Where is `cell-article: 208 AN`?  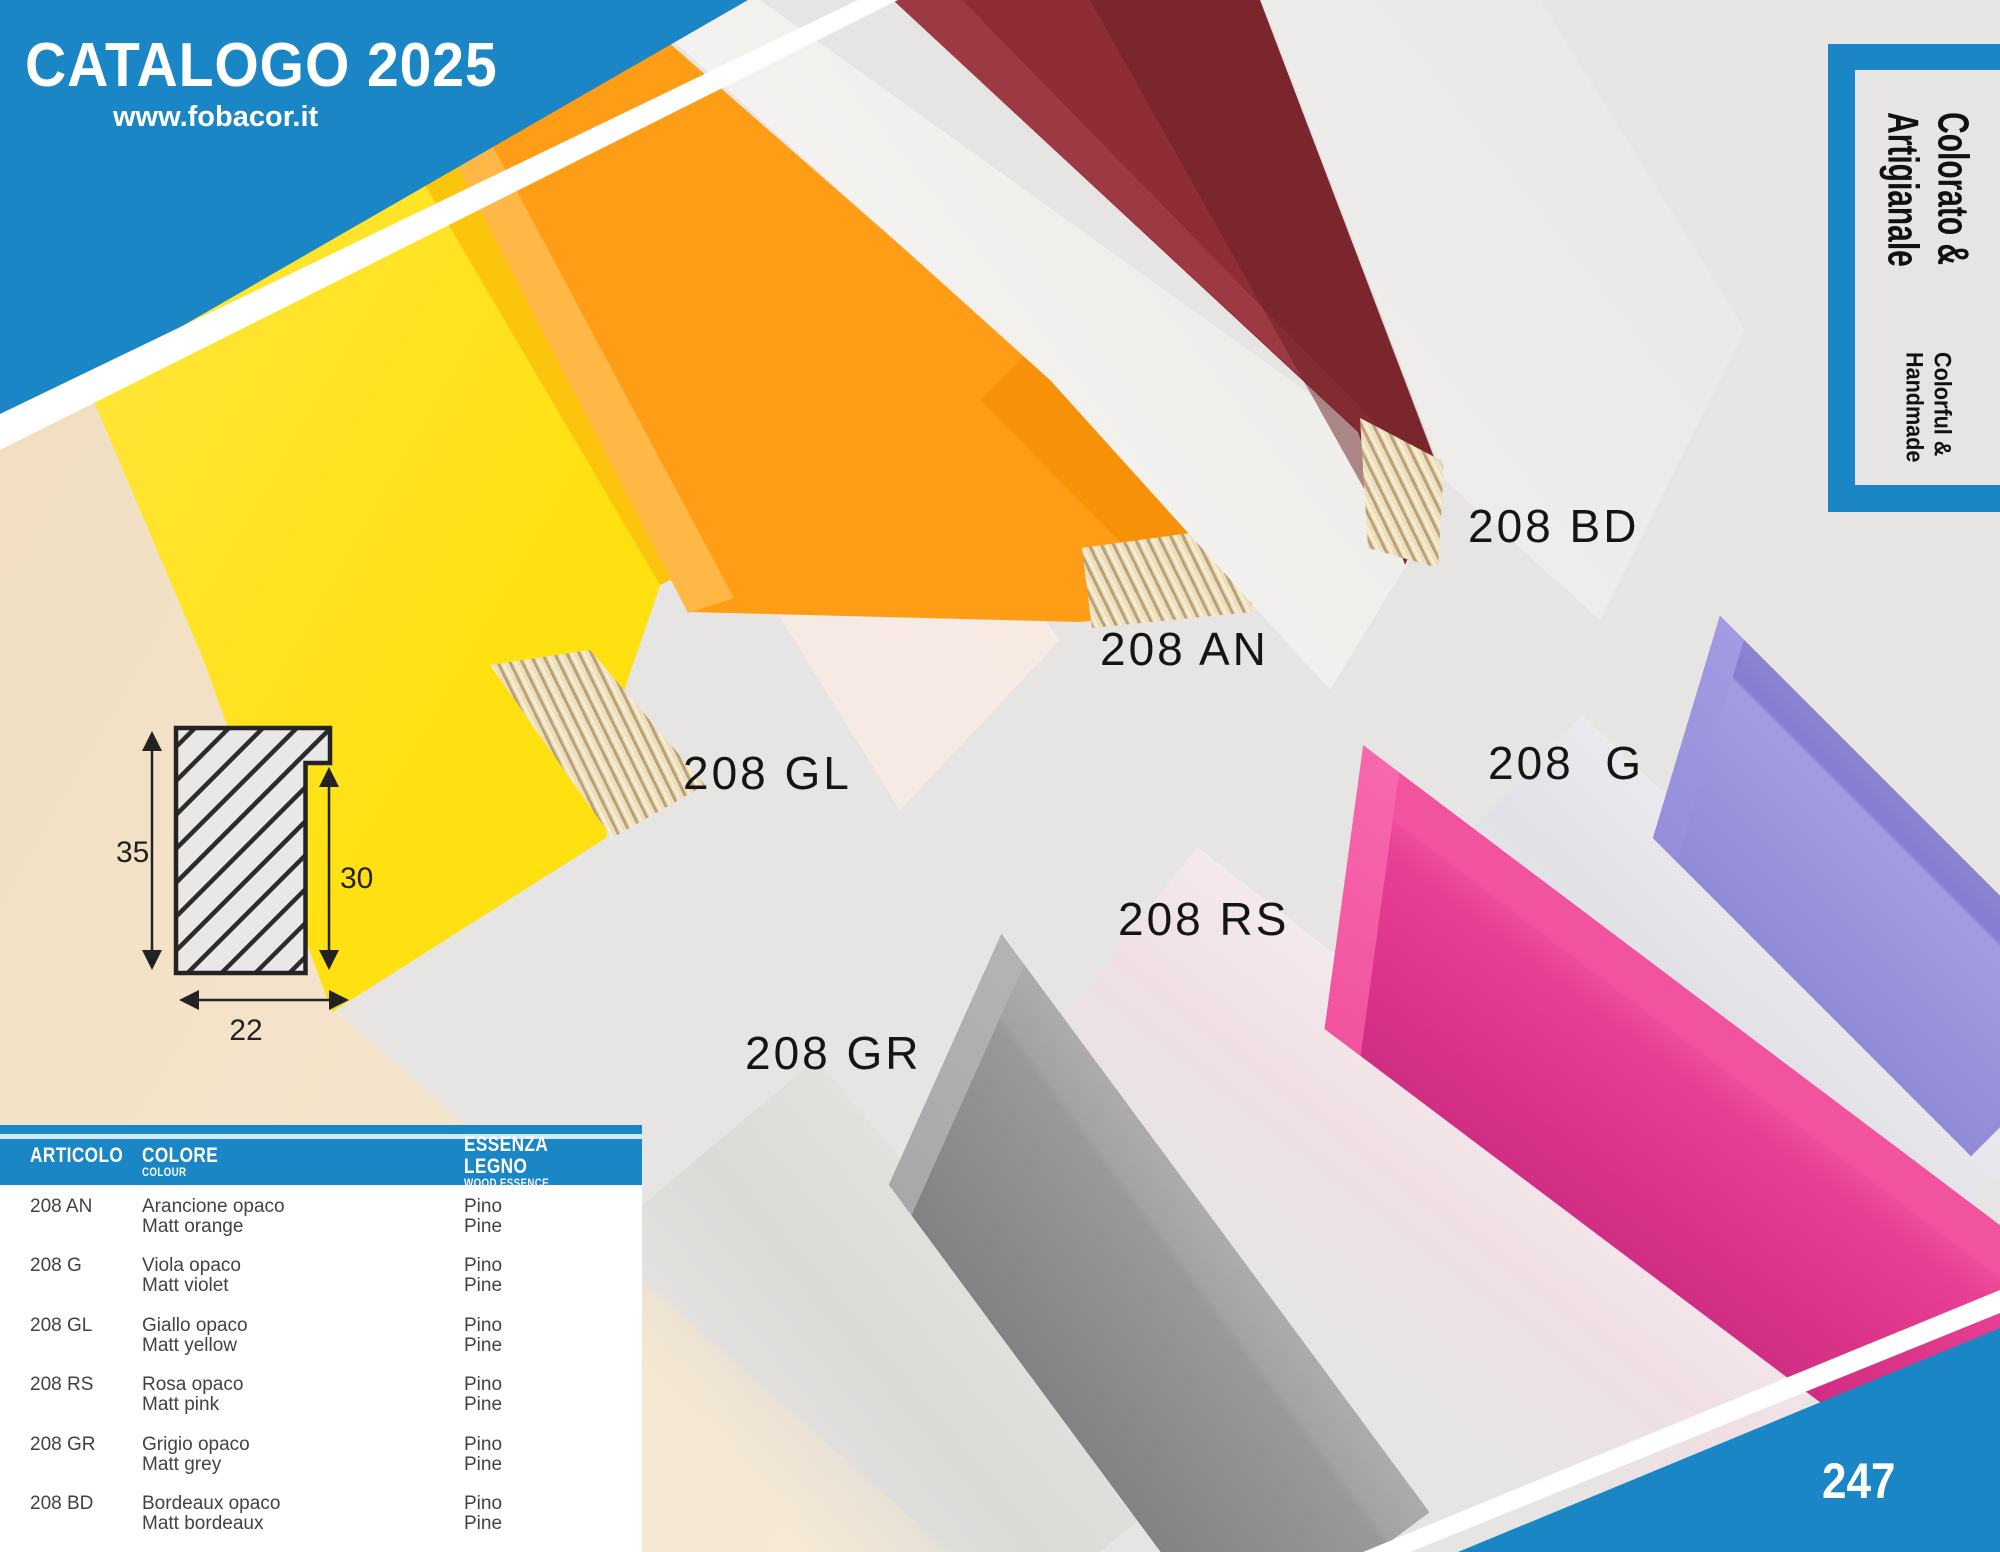 cell-article: 208 AN is located at coordinates (61, 1206).